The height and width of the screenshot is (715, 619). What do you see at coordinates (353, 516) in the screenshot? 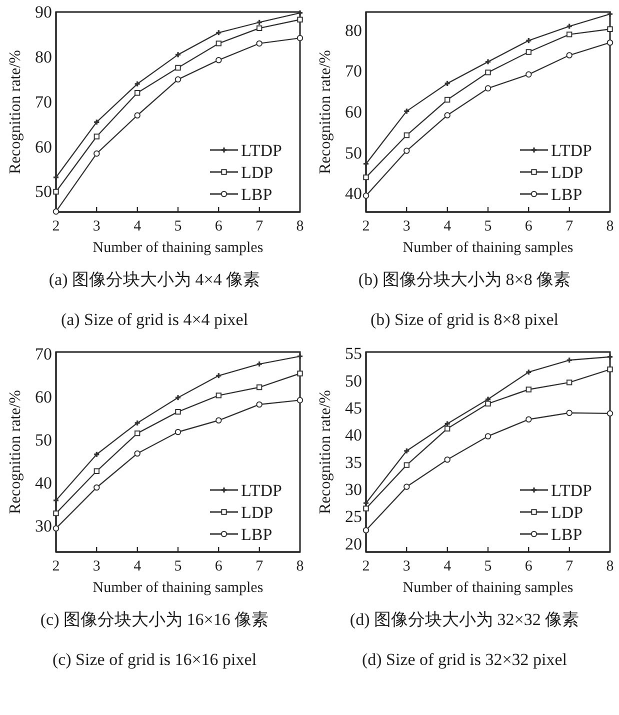
I see `y-tick-label: 25` at bounding box center [353, 516].